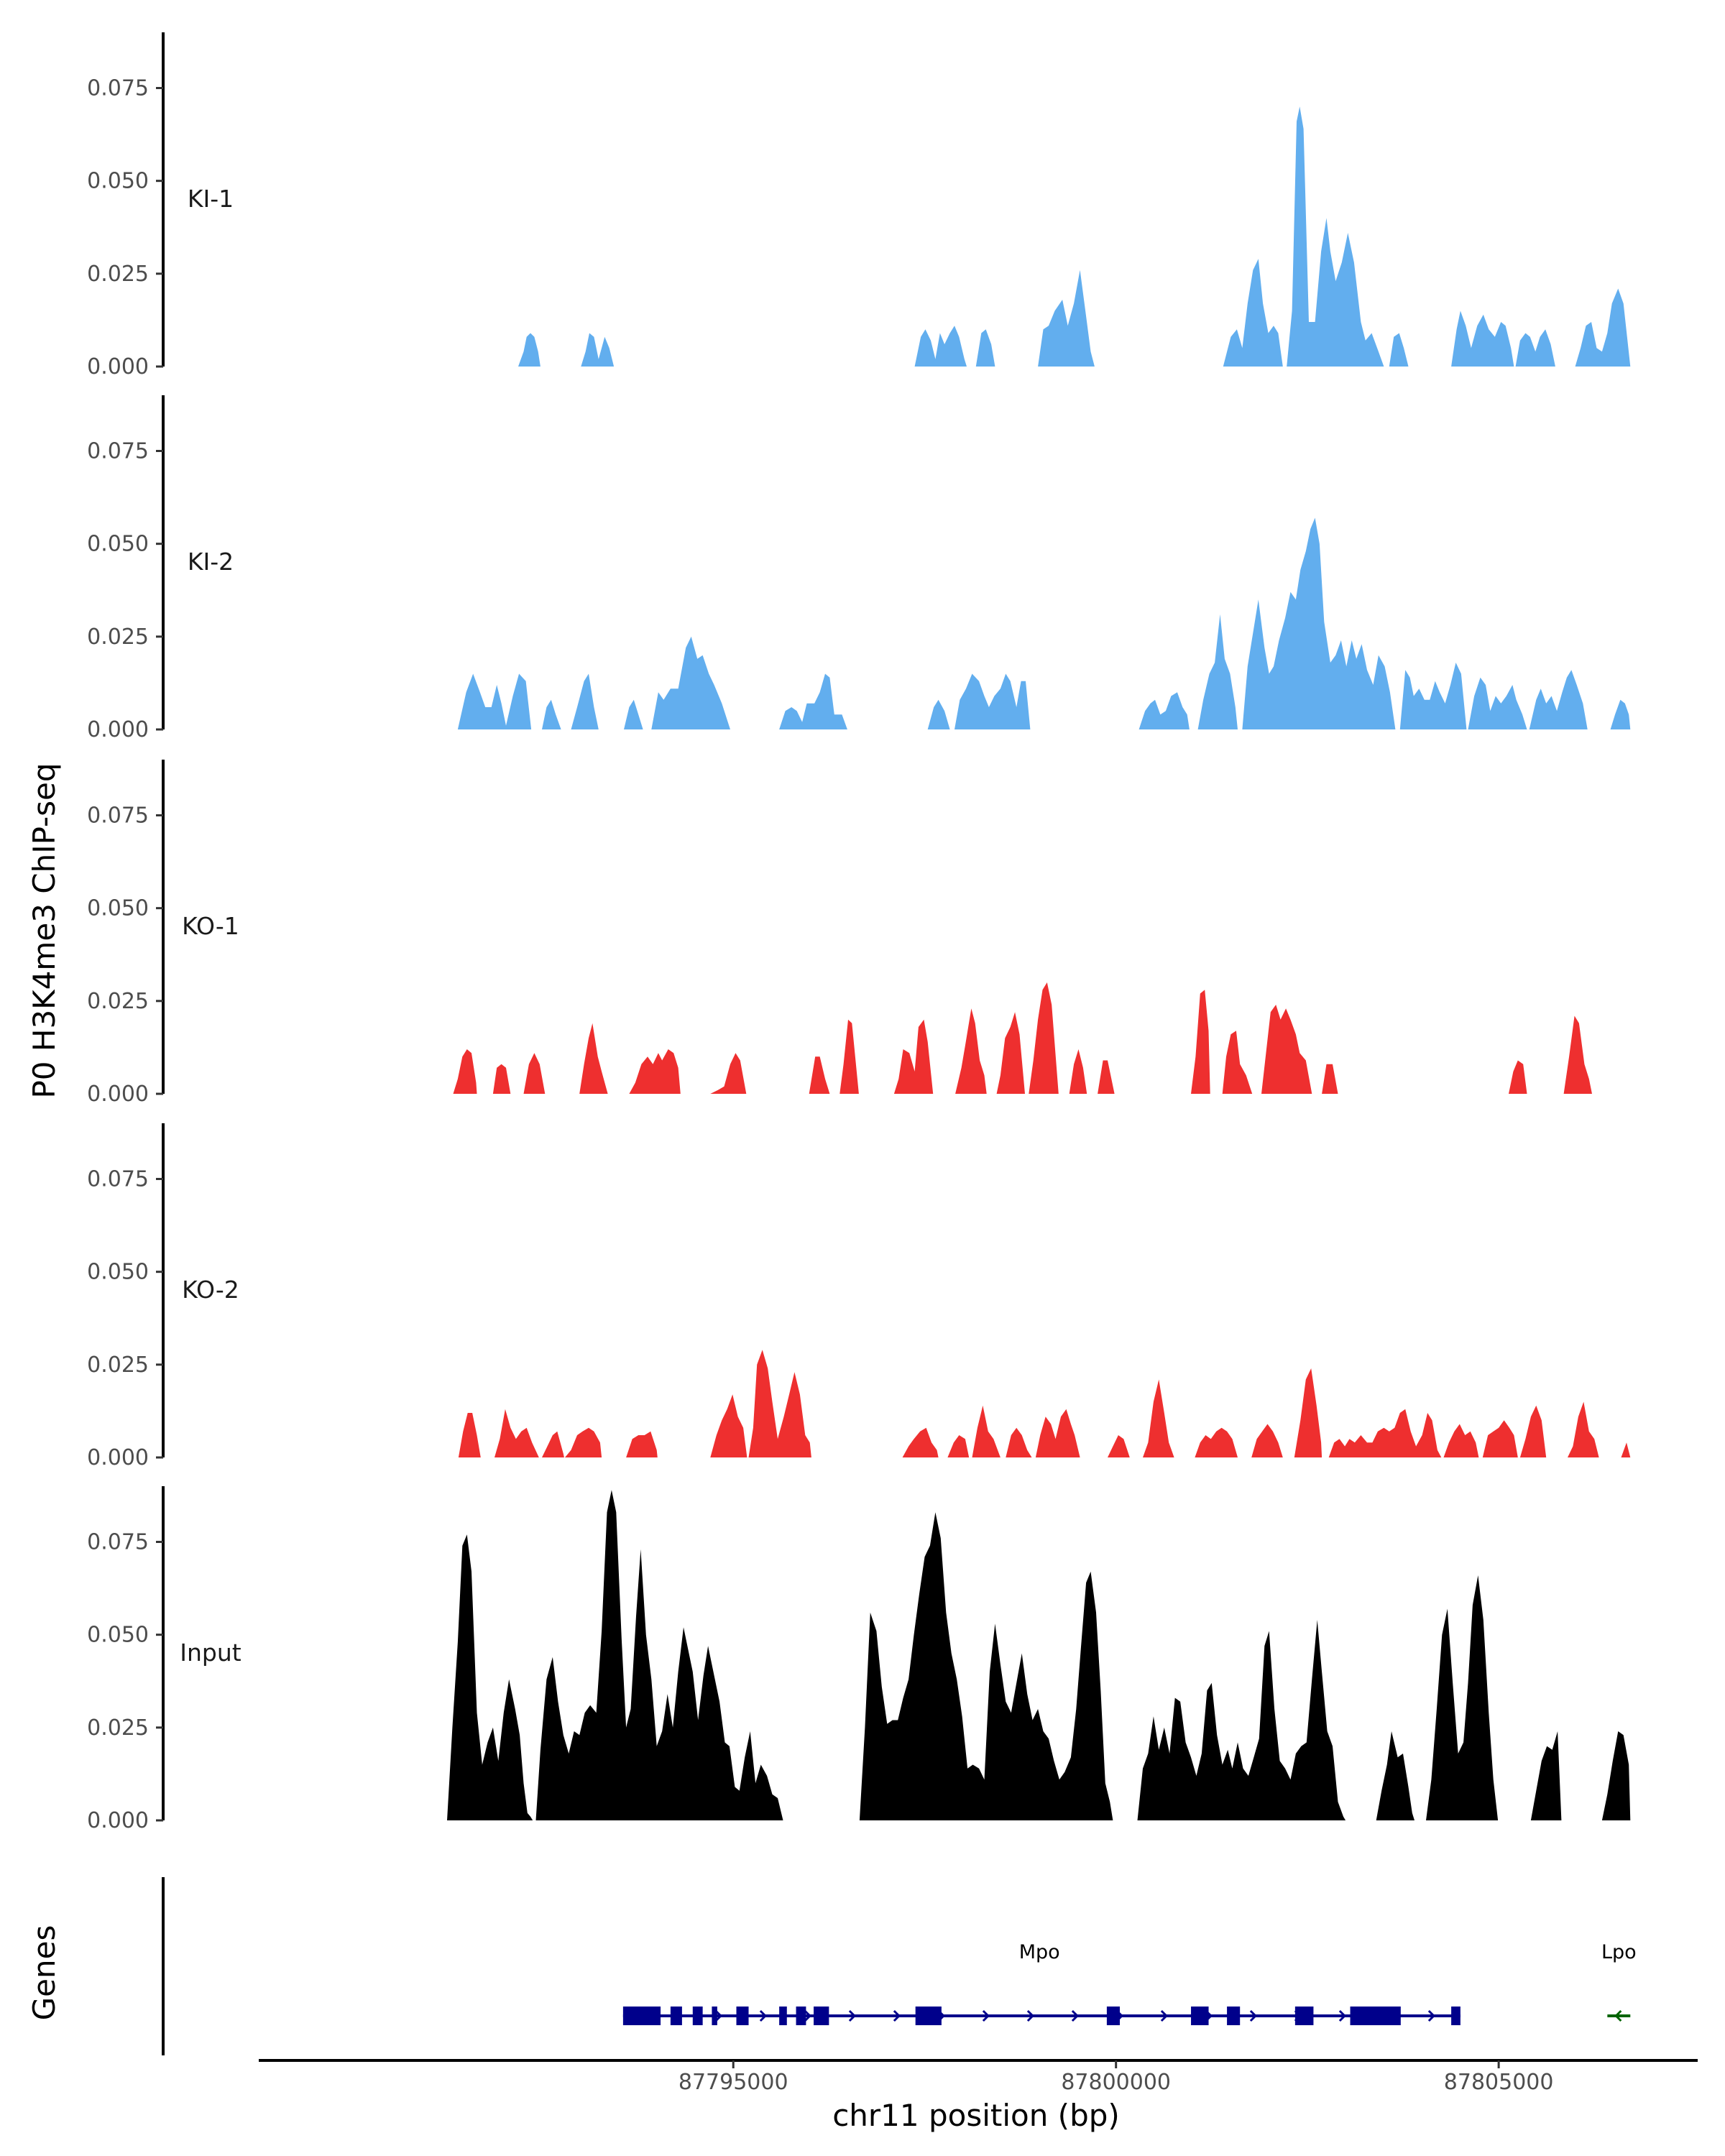 Image resolution: width=1725 pixels, height=2156 pixels. I want to click on track-input: 0.000 0.025 0.050 0.075 Input, so click(859, 1659).